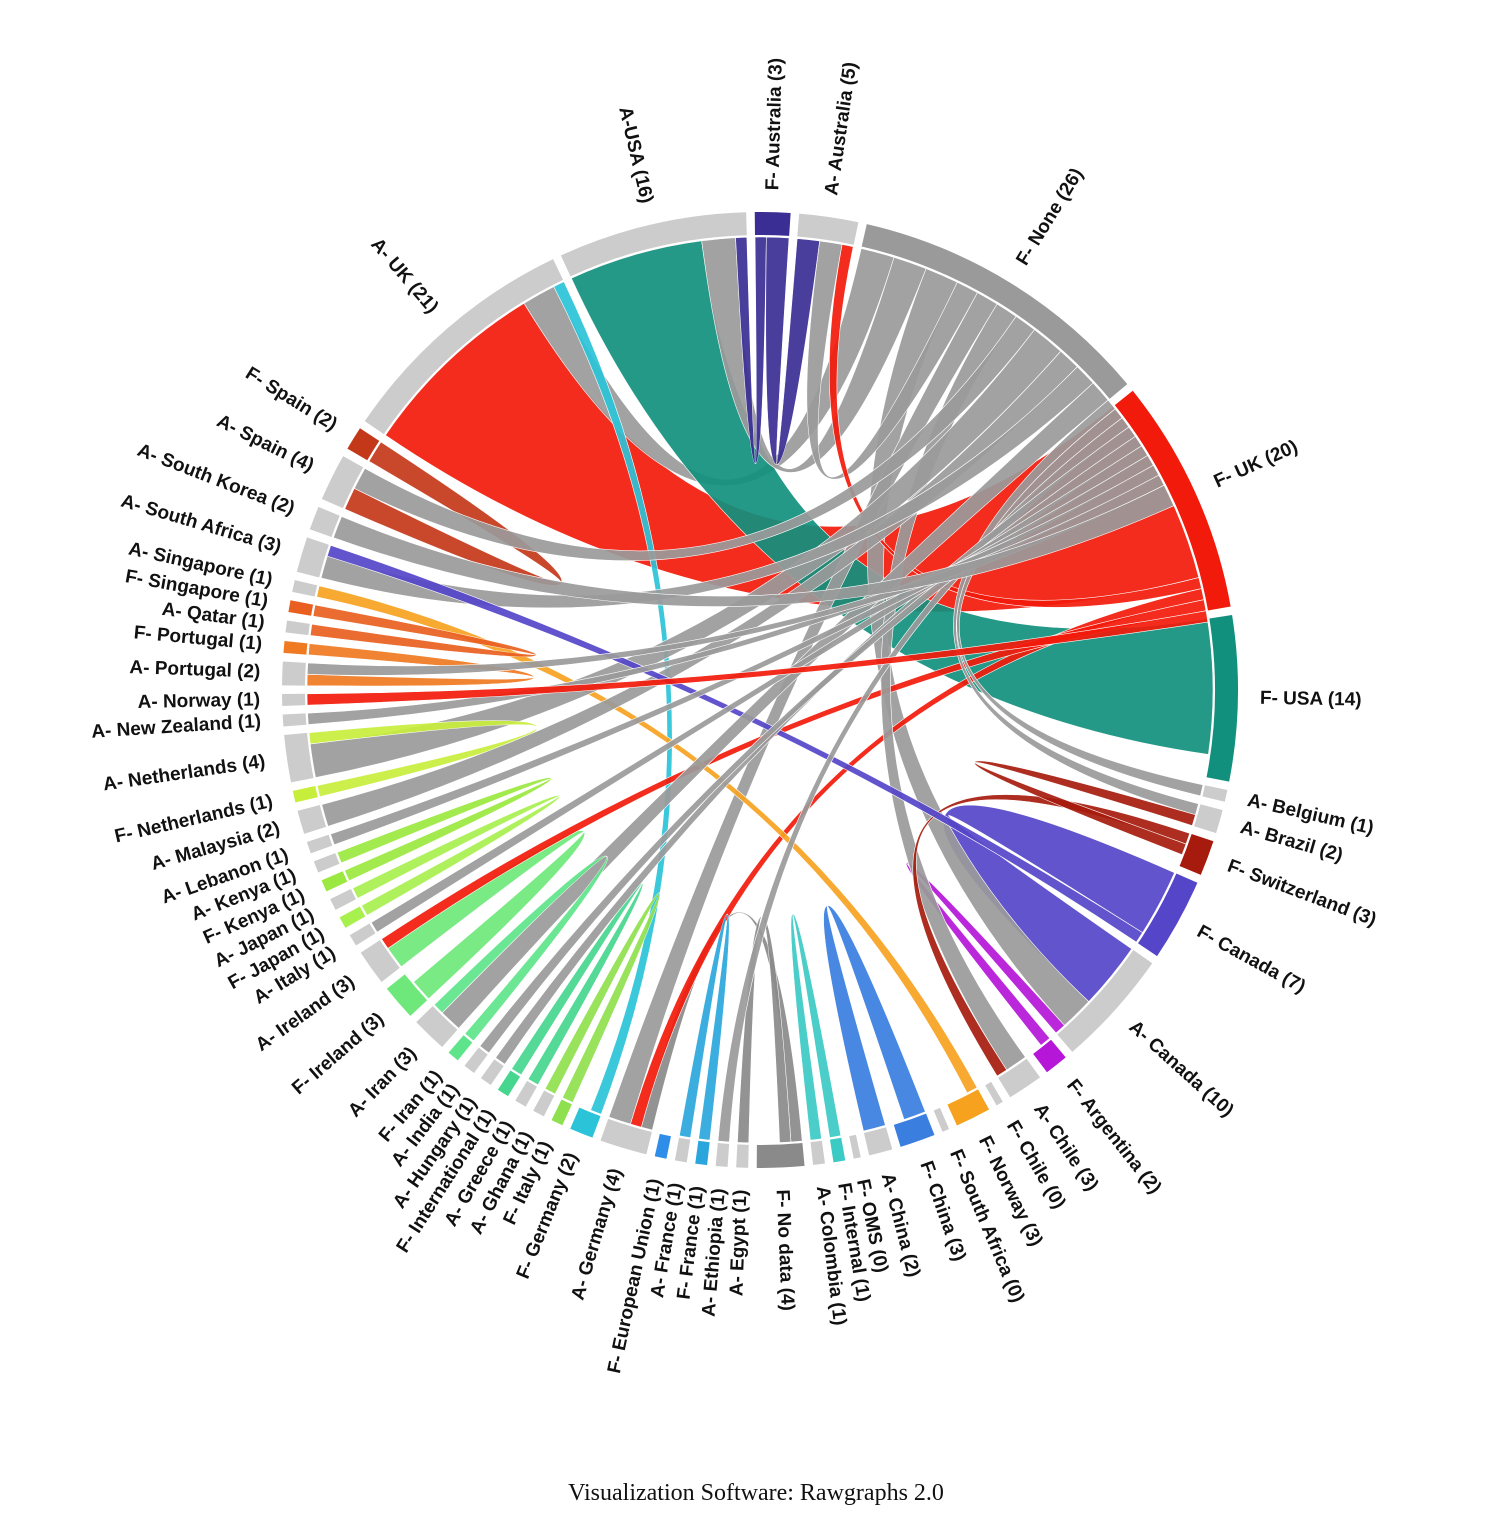  I want to click on node-label: F- Spain (2), so click(291, 399).